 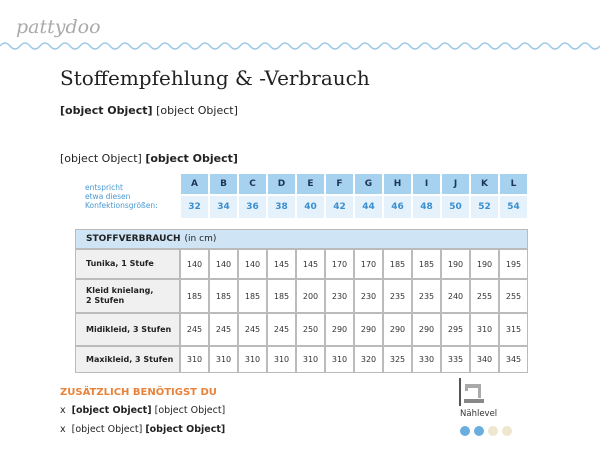 What do you see at coordinates (426, 296) in the screenshot?
I see `usage-value: 235` at bounding box center [426, 296].